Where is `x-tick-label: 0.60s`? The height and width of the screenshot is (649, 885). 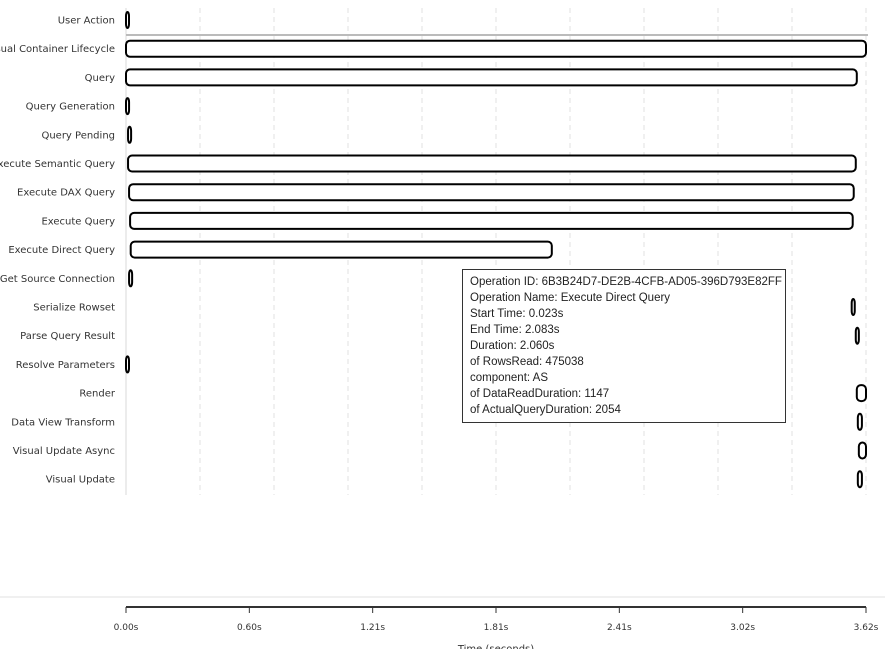 x-tick-label: 0.60s is located at coordinates (249, 628).